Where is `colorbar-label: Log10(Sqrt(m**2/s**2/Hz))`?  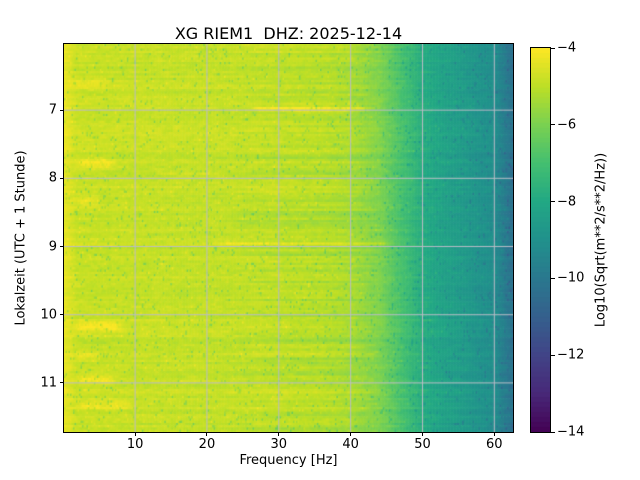
colorbar-label: Log10(Sqrt(m**2/s**2/Hz)) is located at coordinates (601, 240).